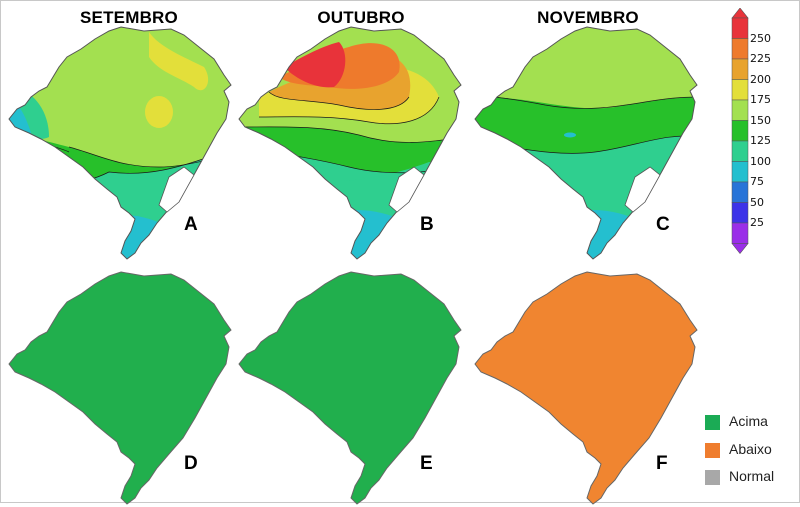 This screenshot has height=507, width=800. What do you see at coordinates (760, 120) in the screenshot?
I see `colorbar-tick-label: 150` at bounding box center [760, 120].